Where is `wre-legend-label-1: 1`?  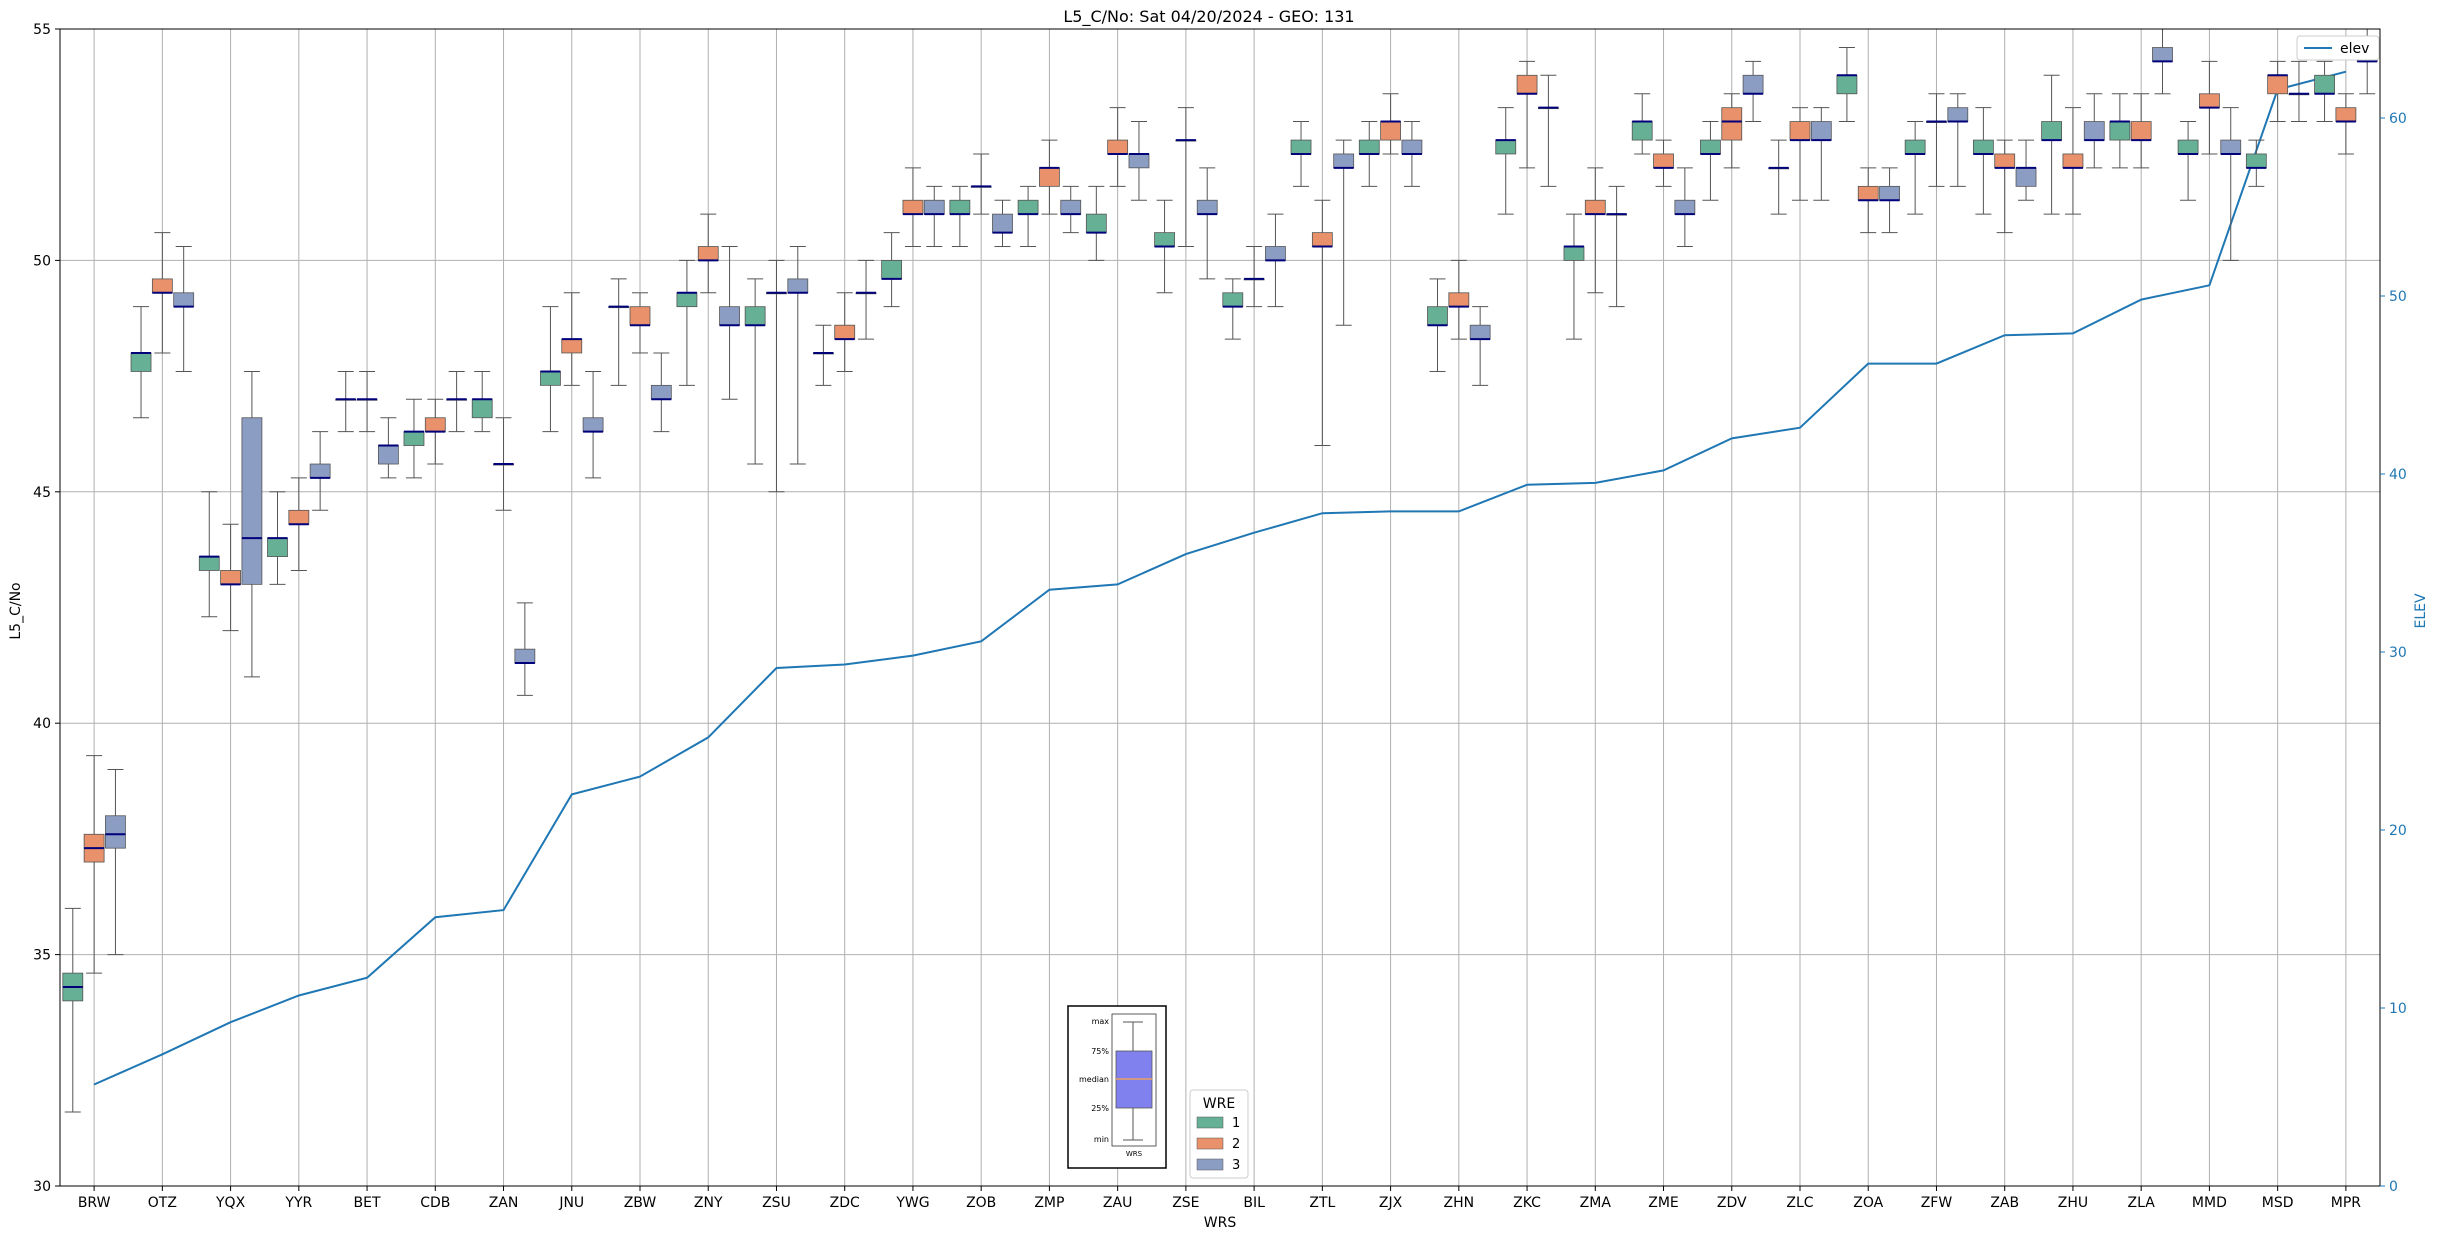 wre-legend-label-1: 1 is located at coordinates (1236, 1123).